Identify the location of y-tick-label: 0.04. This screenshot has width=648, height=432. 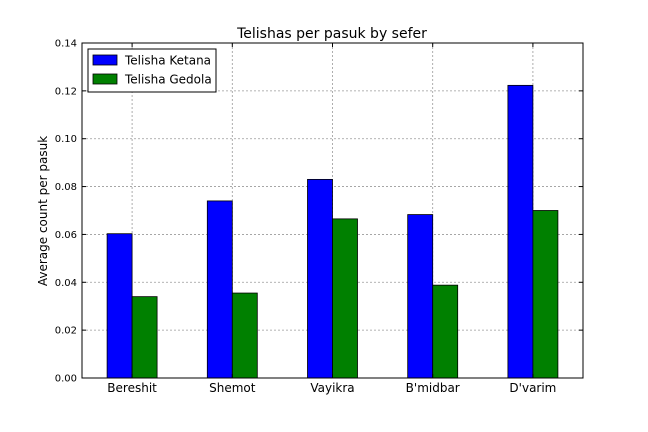
(66, 283).